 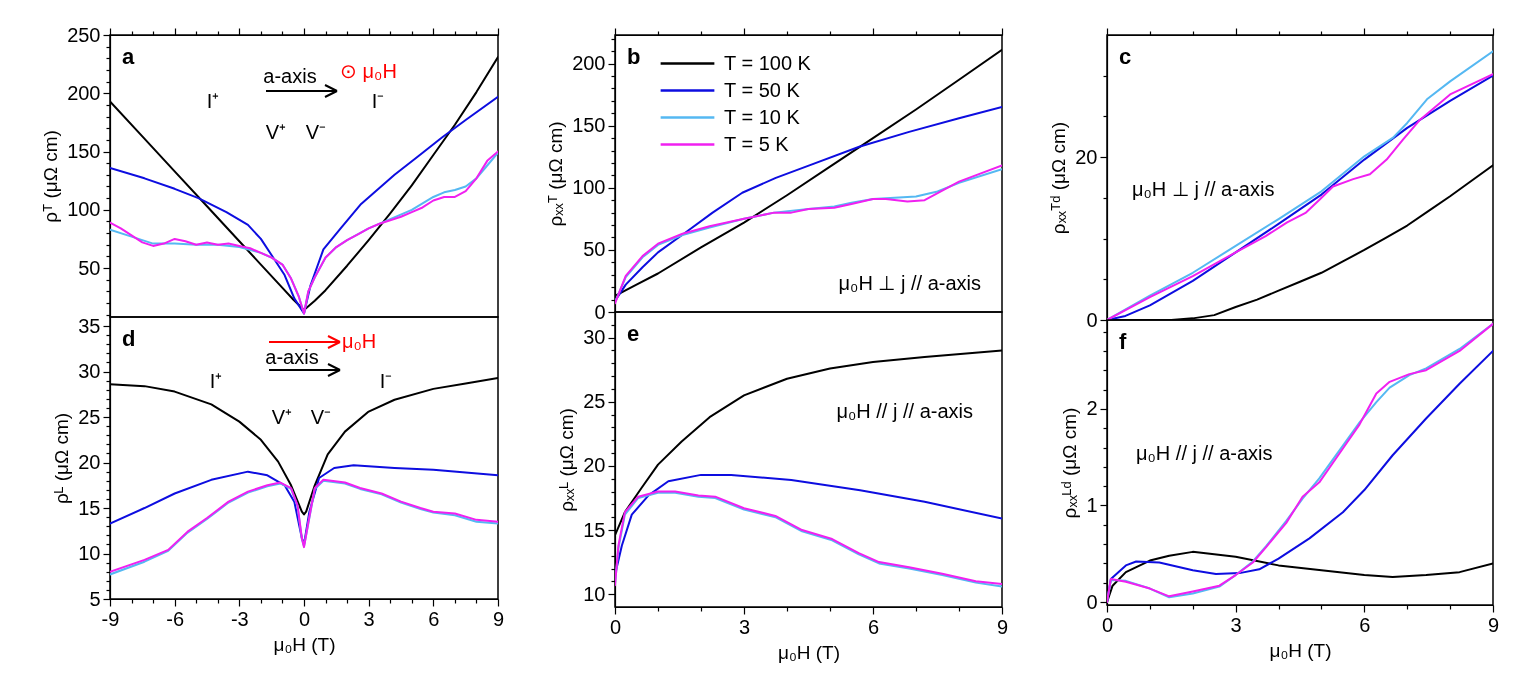 I want to click on chart-title: a, so click(x=128, y=56).